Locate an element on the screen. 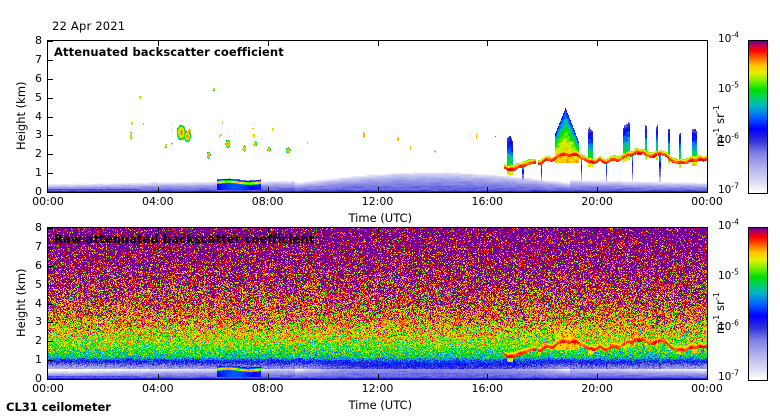 This screenshot has width=780, height=420. panel2-colorbar is located at coordinates (758, 304).